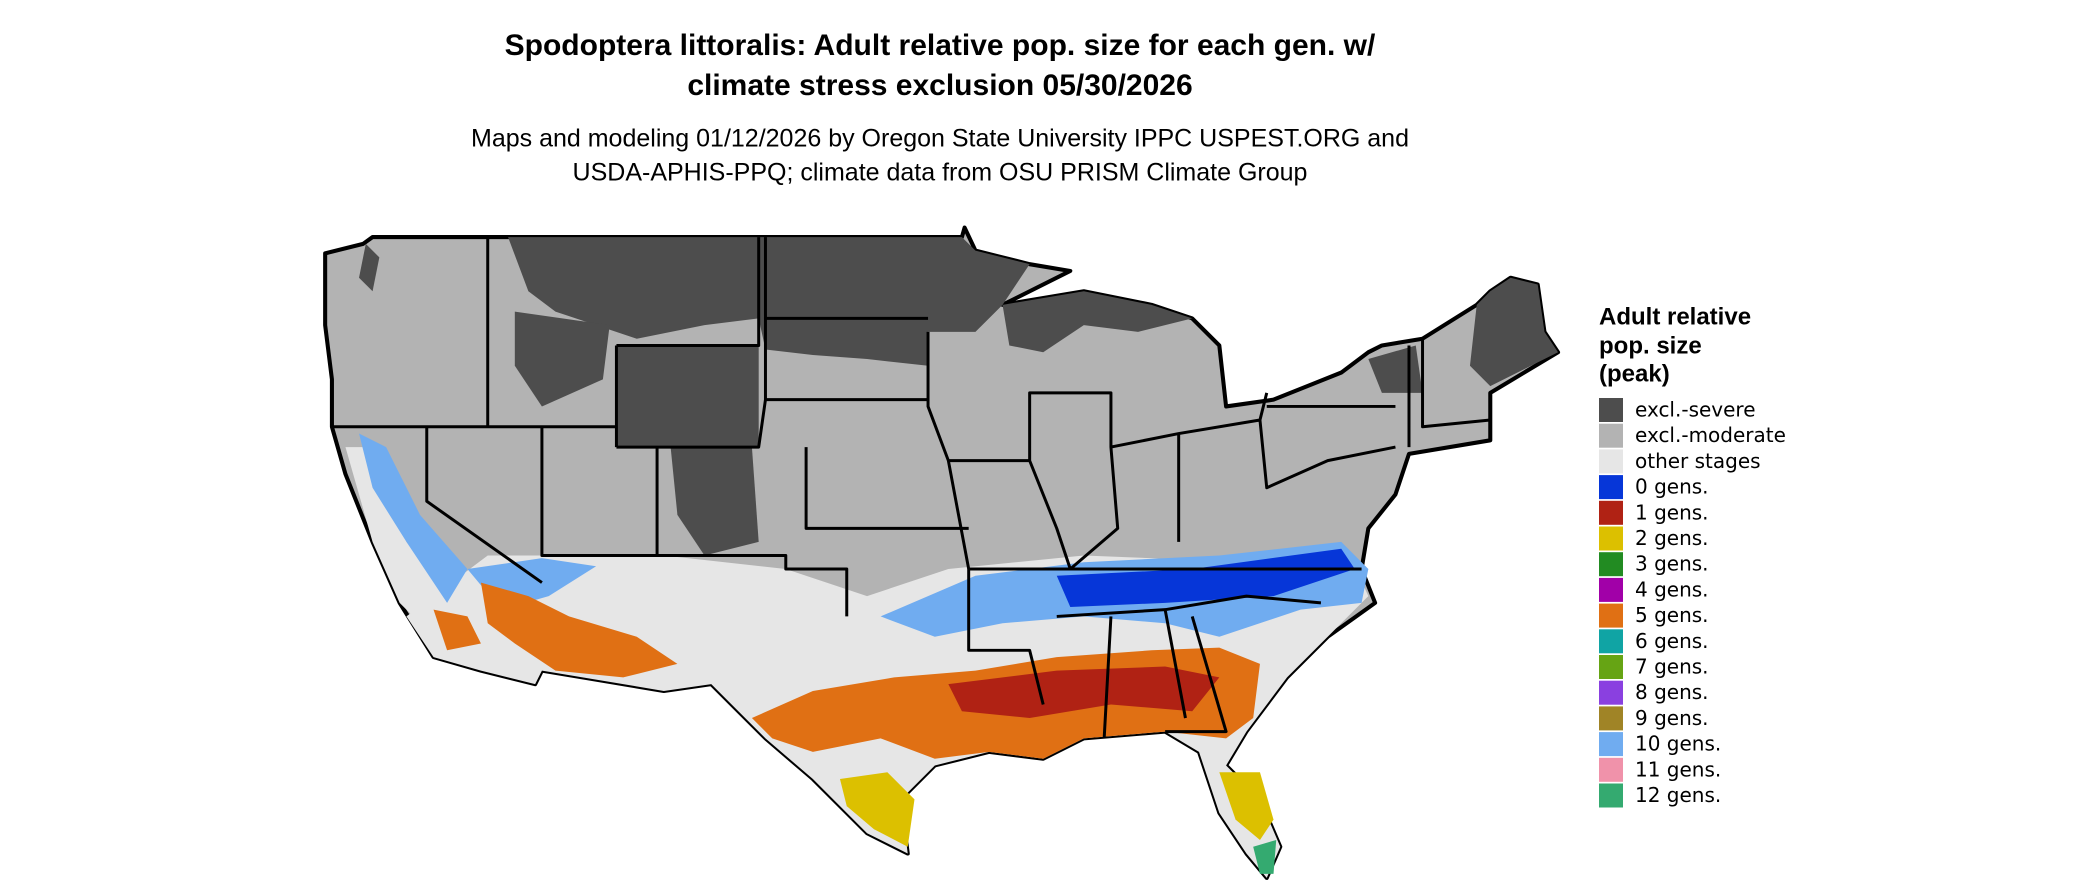 This screenshot has height=892, width=2100. I want to click on legend-title: Adult relative, so click(1675, 316).